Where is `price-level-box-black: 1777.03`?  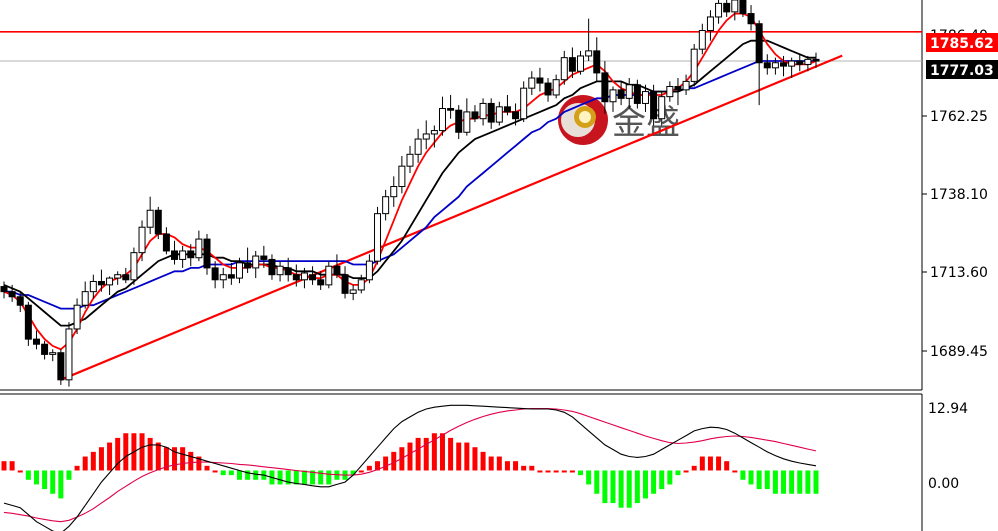
price-level-box-black: 1777.03 is located at coordinates (962, 69).